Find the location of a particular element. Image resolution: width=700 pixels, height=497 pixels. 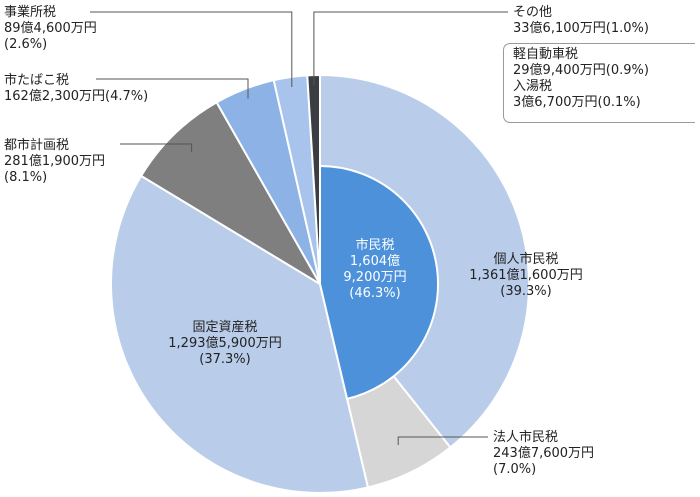

center-percent: (46.3%) is located at coordinates (375, 293).